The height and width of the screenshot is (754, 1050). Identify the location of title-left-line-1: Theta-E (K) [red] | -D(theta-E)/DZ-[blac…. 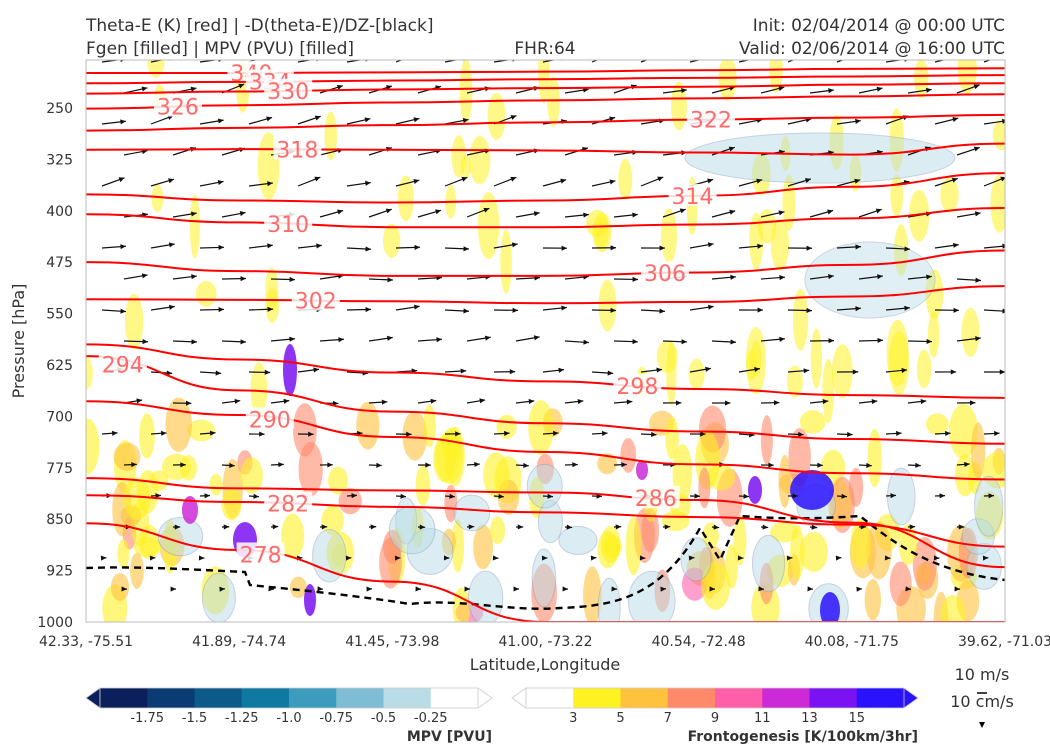
(259, 26).